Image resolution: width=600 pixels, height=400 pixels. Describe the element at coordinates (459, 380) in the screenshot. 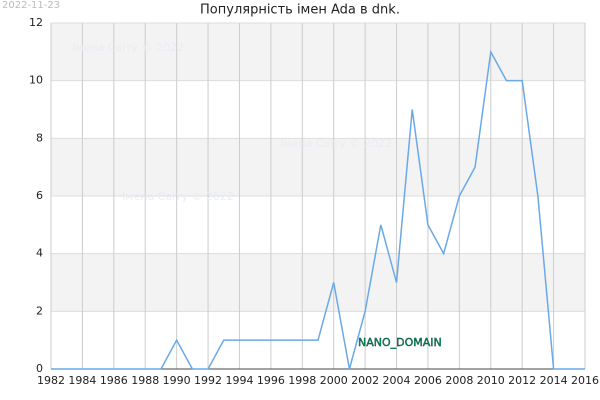

I see `x-tick-label: 2008` at that location.